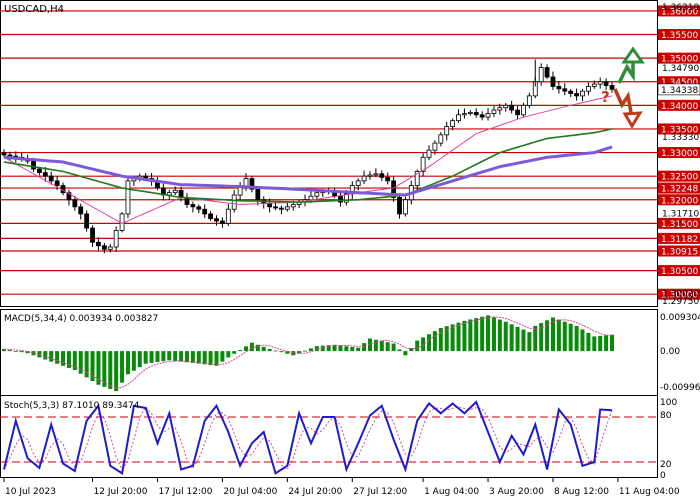 The image size is (700, 504). I want to click on level-label: 1.30000, so click(679, 296).